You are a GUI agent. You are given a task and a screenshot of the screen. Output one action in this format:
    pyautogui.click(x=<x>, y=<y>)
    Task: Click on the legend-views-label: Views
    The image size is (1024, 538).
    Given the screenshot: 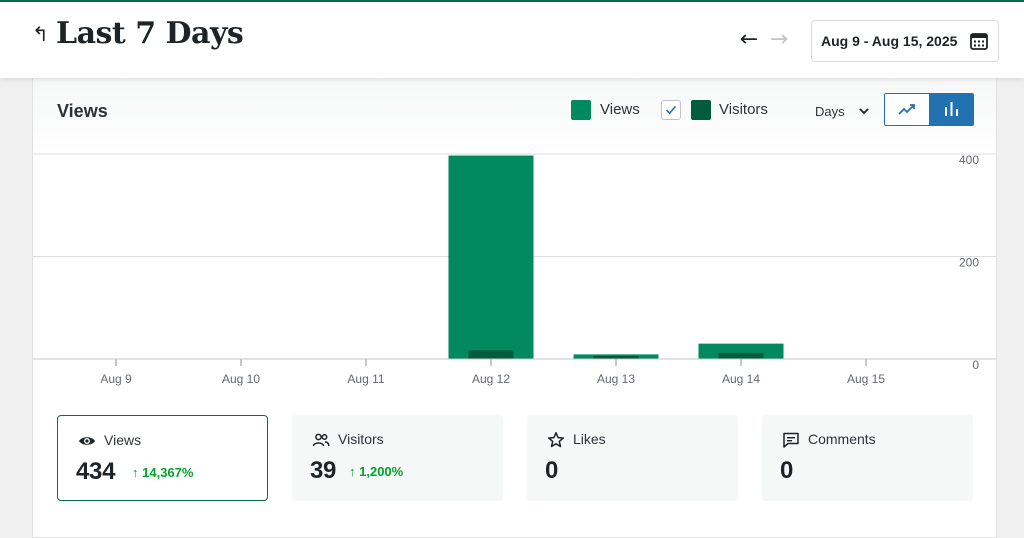 What is the action you would take?
    pyautogui.click(x=620, y=109)
    